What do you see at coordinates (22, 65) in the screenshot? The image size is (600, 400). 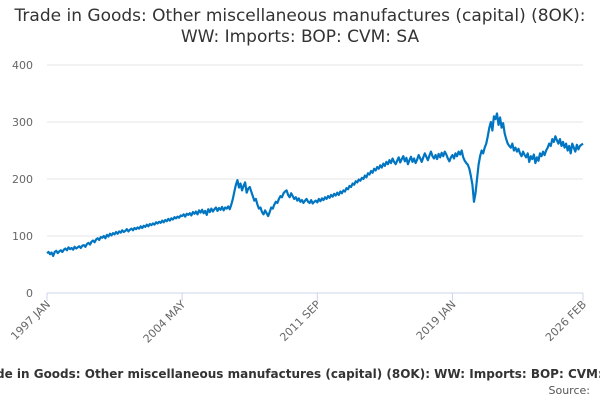 I see `y-tick-label: 400` at bounding box center [22, 65].